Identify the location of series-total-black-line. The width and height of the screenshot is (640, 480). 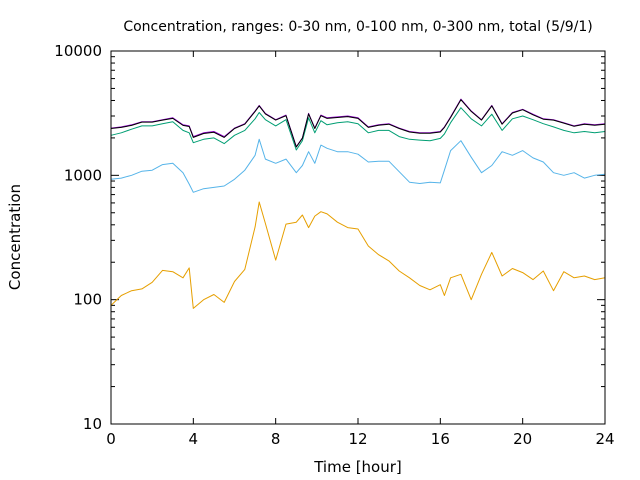
(358, 123).